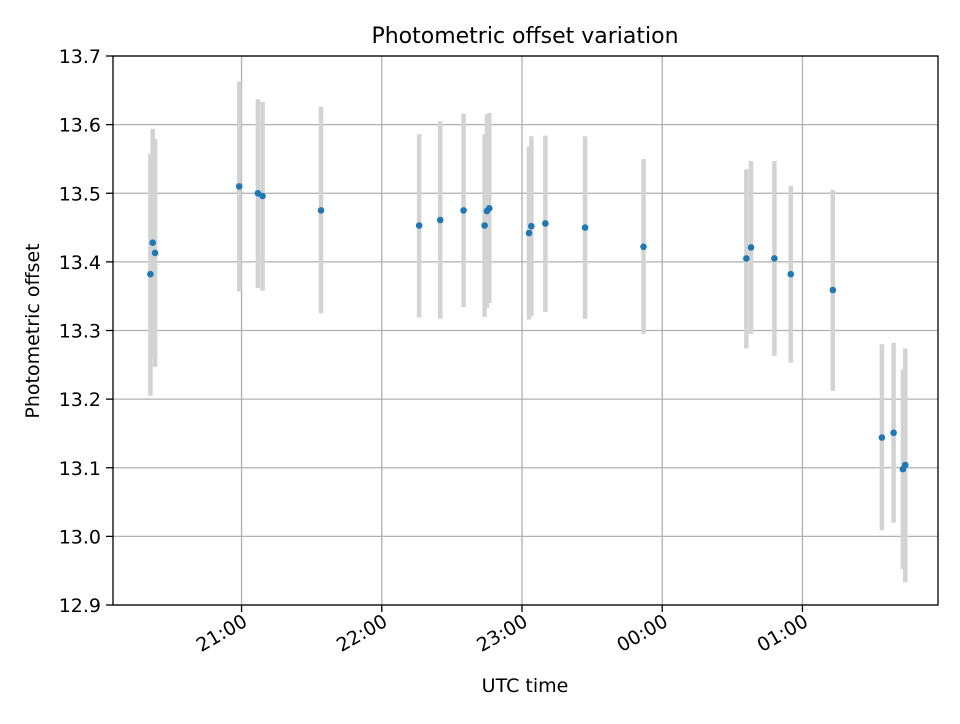  I want to click on y-tick-label: 13.6, so click(80, 126).